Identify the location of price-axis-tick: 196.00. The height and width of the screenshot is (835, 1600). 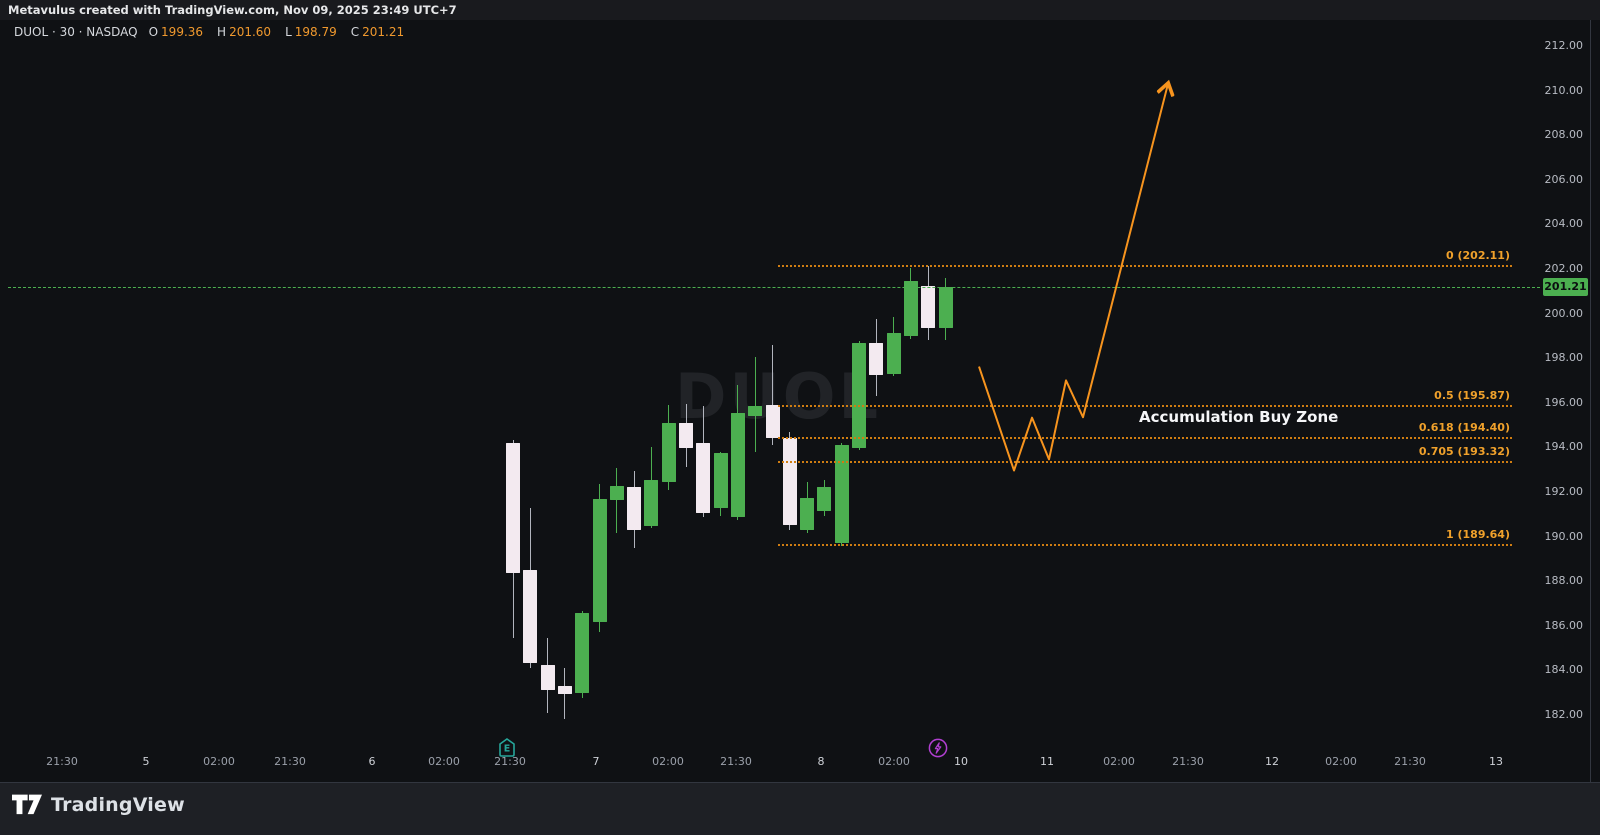
(1564, 402).